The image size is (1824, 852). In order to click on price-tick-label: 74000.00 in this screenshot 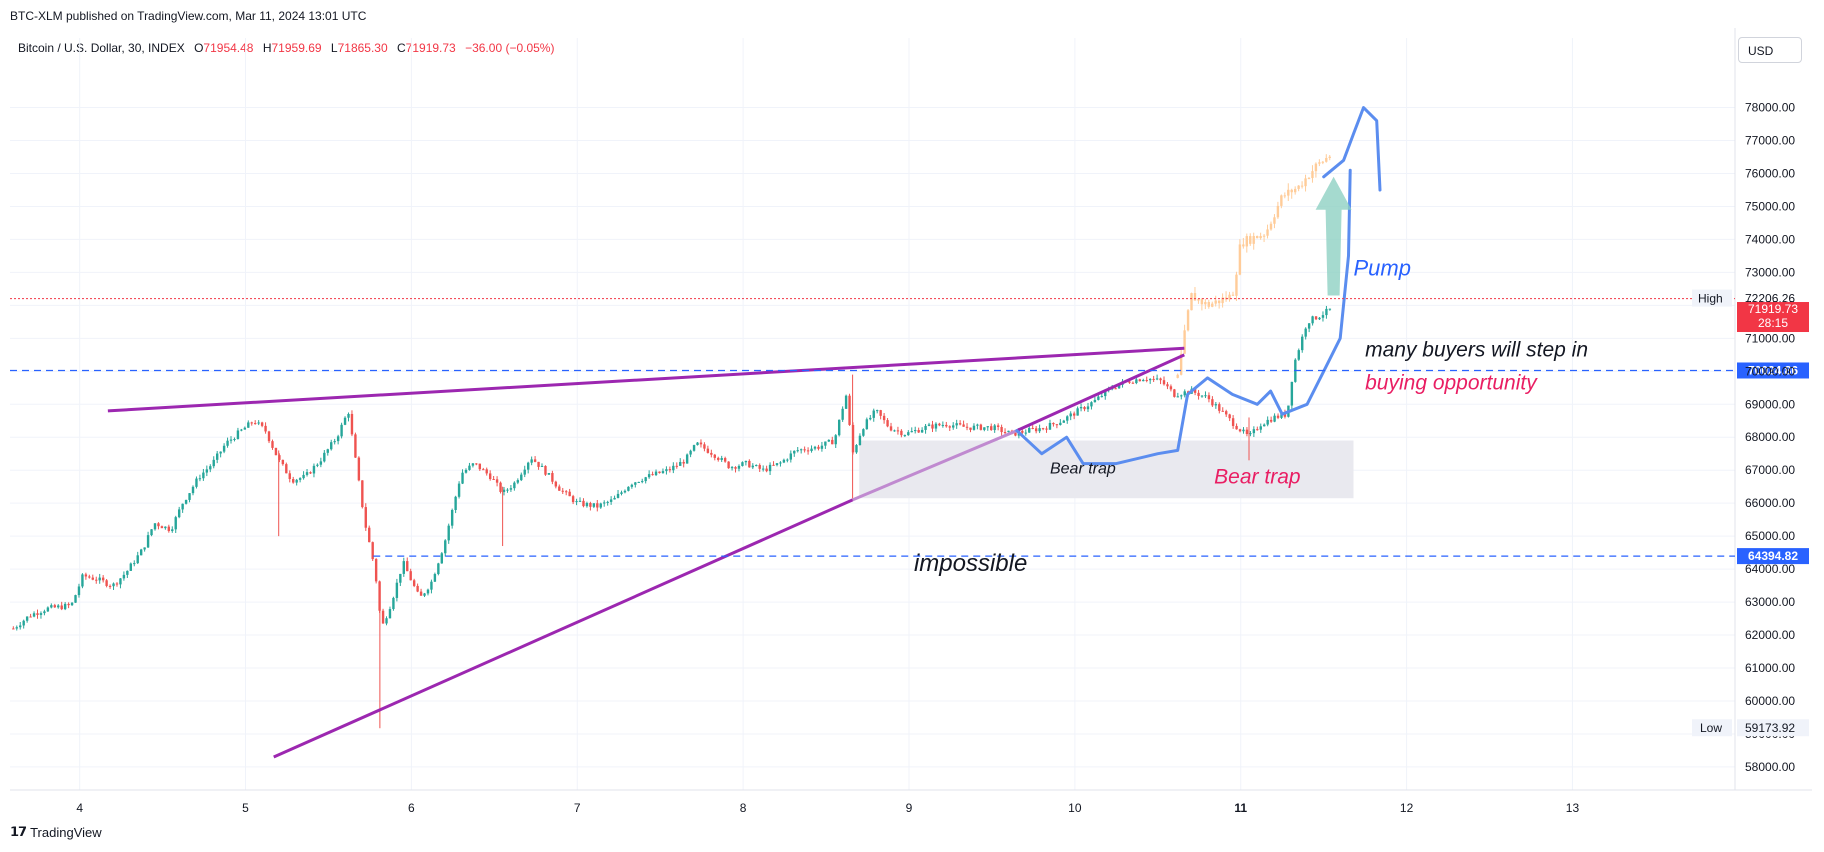, I will do `click(1770, 239)`.